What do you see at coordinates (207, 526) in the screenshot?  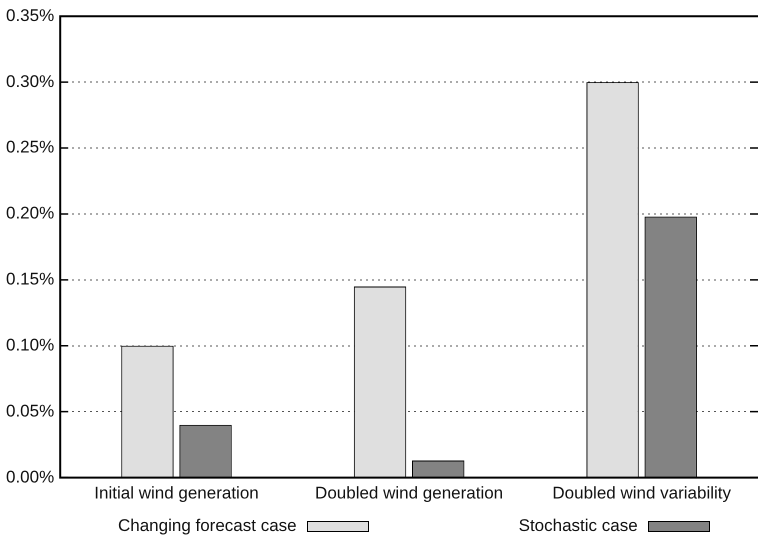 I see `legend-label: Changing forecast case` at bounding box center [207, 526].